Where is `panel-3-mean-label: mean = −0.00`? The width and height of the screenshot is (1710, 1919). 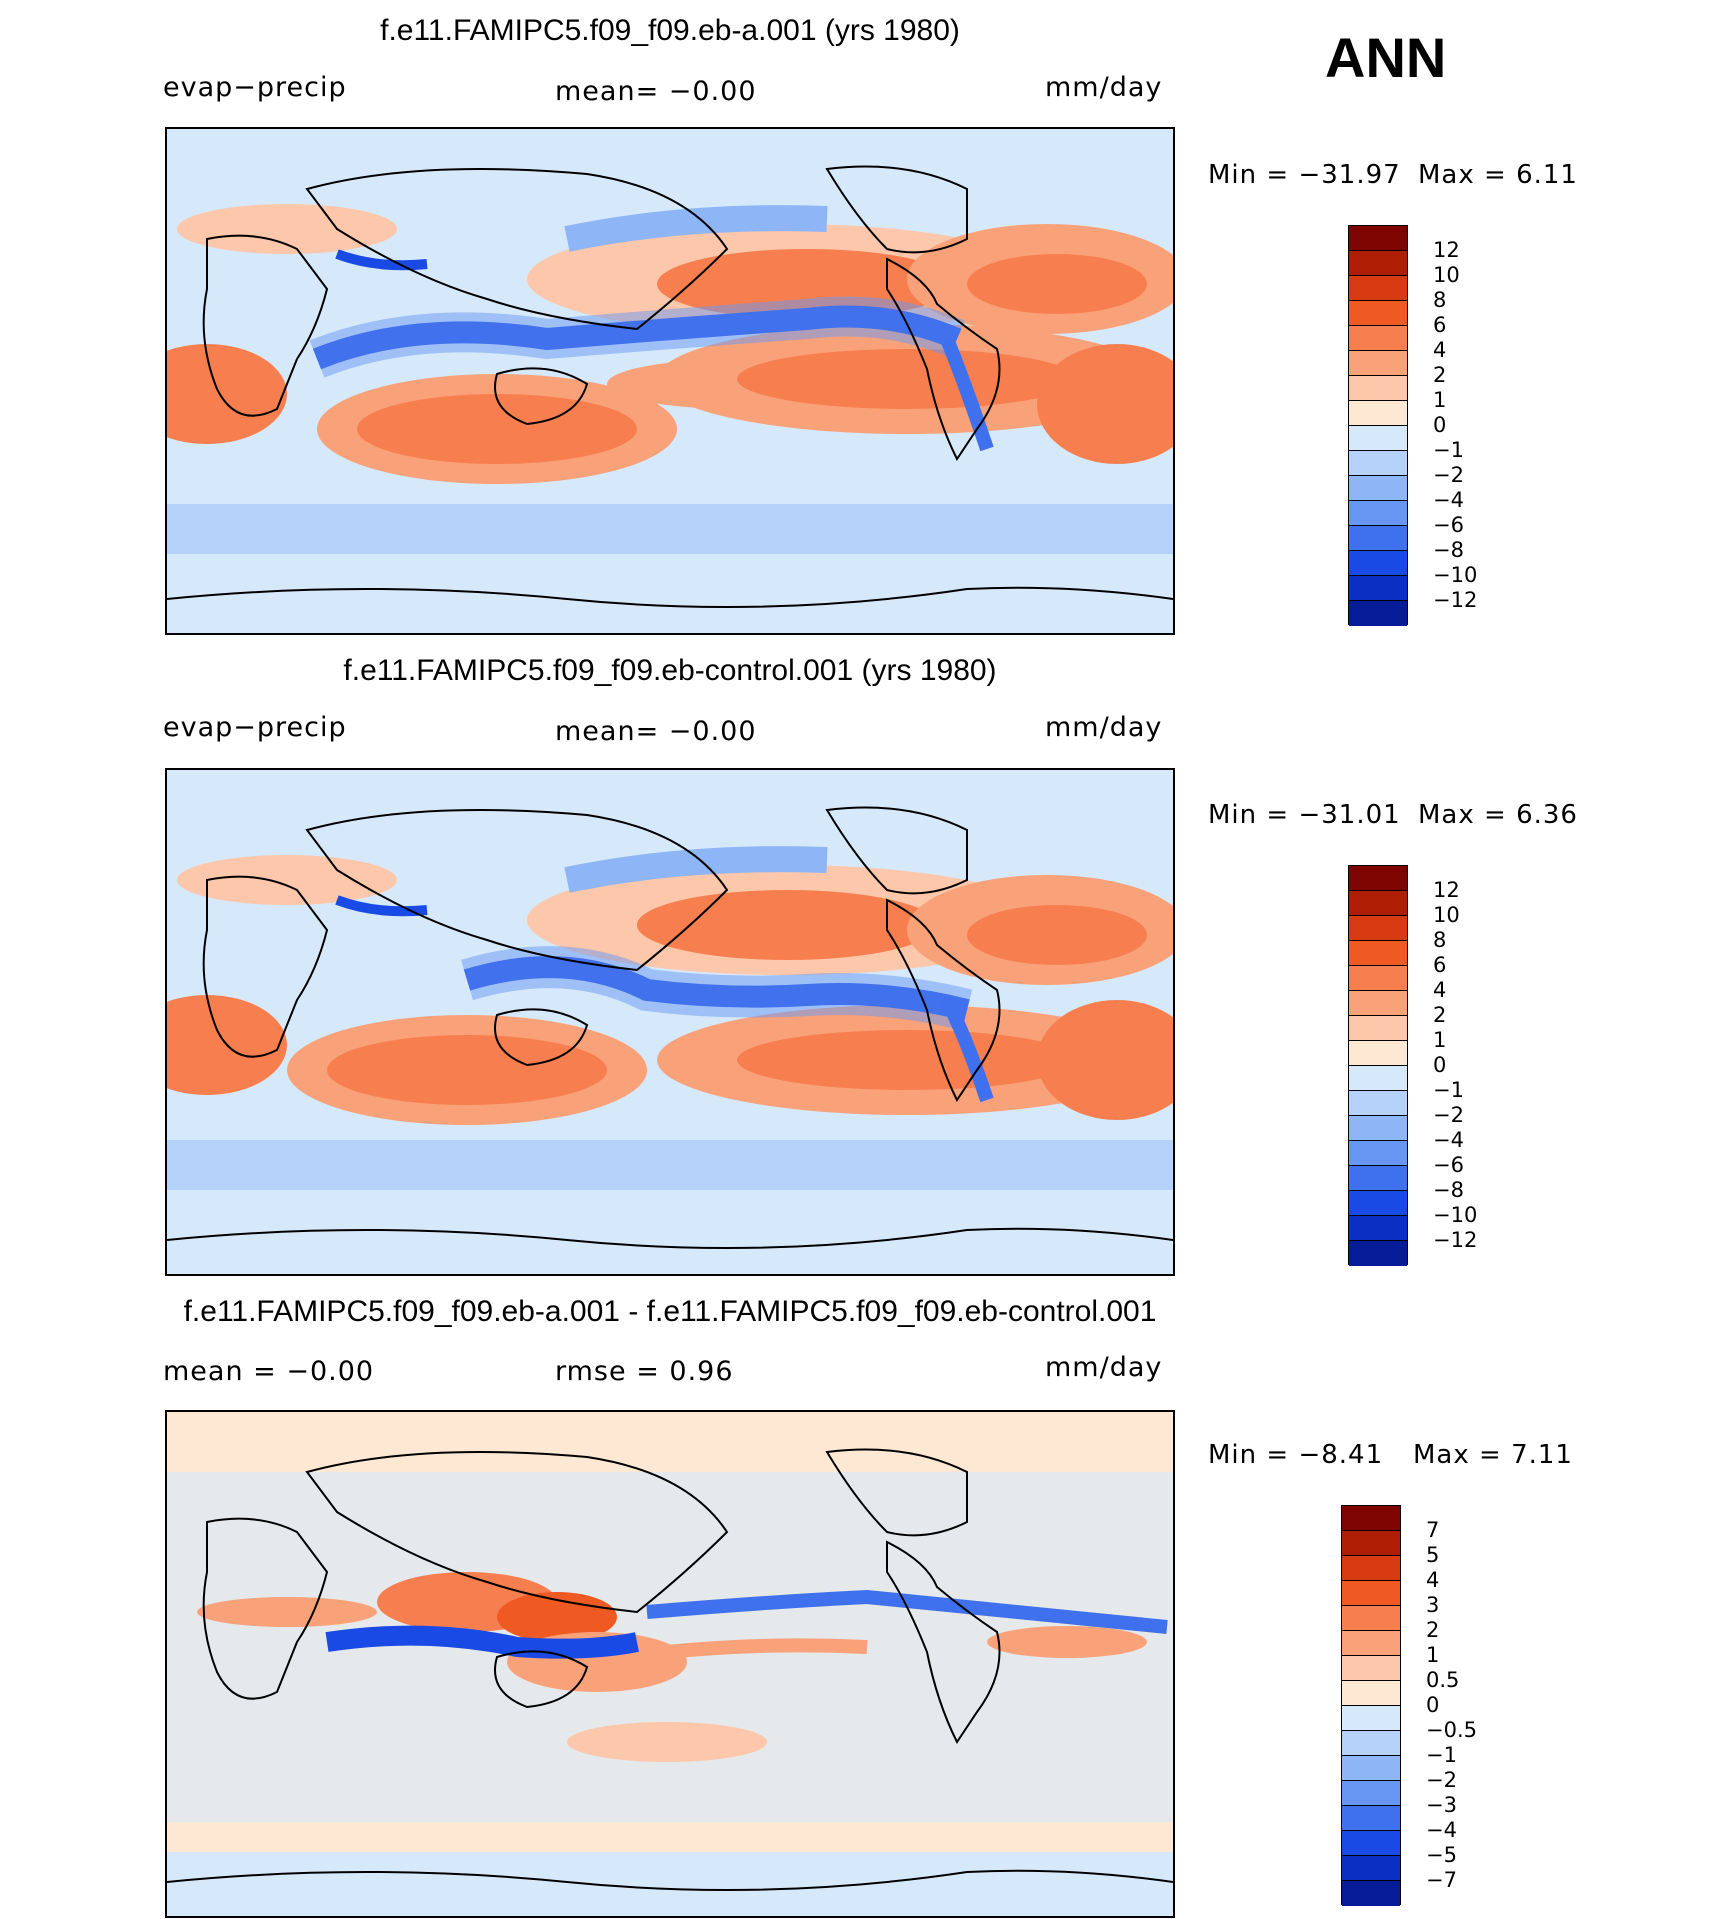
panel-3-mean-label: mean = −0.00 is located at coordinates (269, 1371).